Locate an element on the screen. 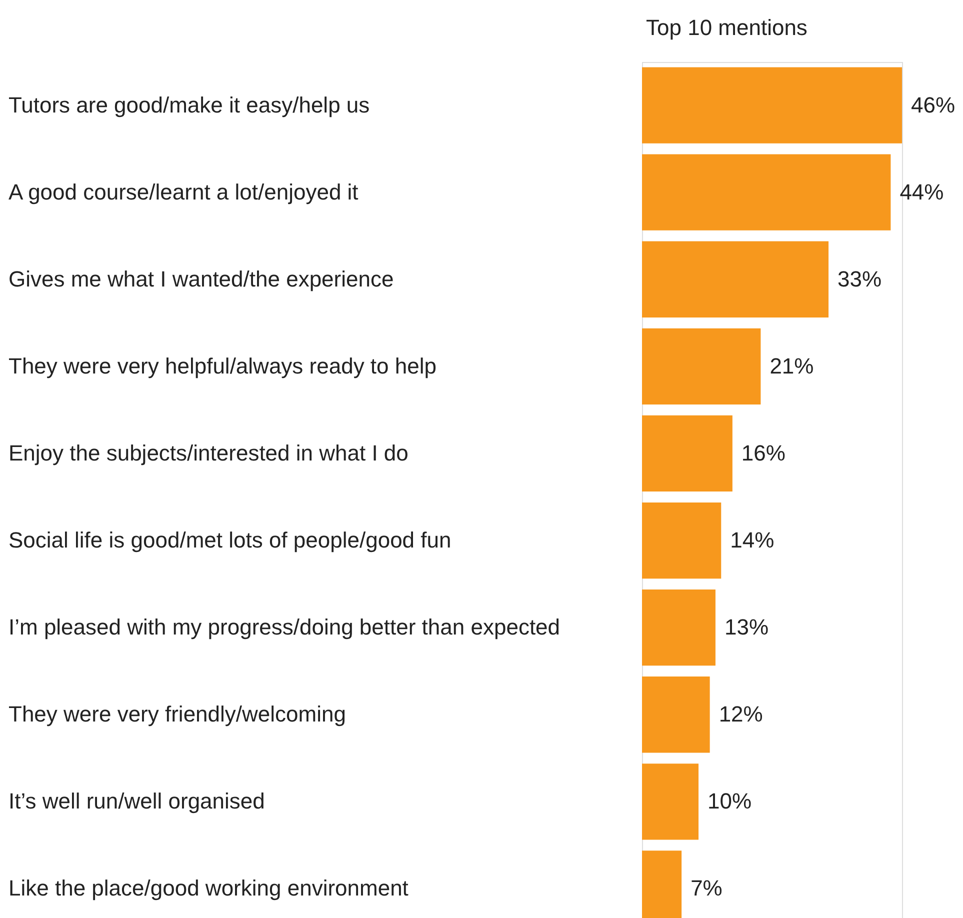 Image resolution: width=963 pixels, height=918 pixels. data-label: 7% is located at coordinates (706, 888).